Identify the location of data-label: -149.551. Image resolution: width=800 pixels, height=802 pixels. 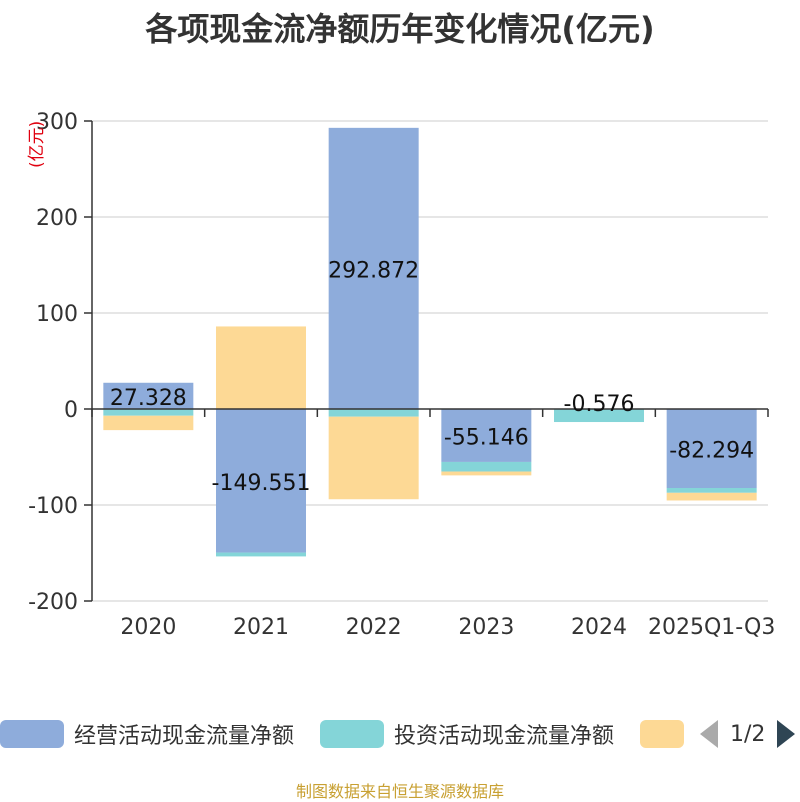
(261, 483).